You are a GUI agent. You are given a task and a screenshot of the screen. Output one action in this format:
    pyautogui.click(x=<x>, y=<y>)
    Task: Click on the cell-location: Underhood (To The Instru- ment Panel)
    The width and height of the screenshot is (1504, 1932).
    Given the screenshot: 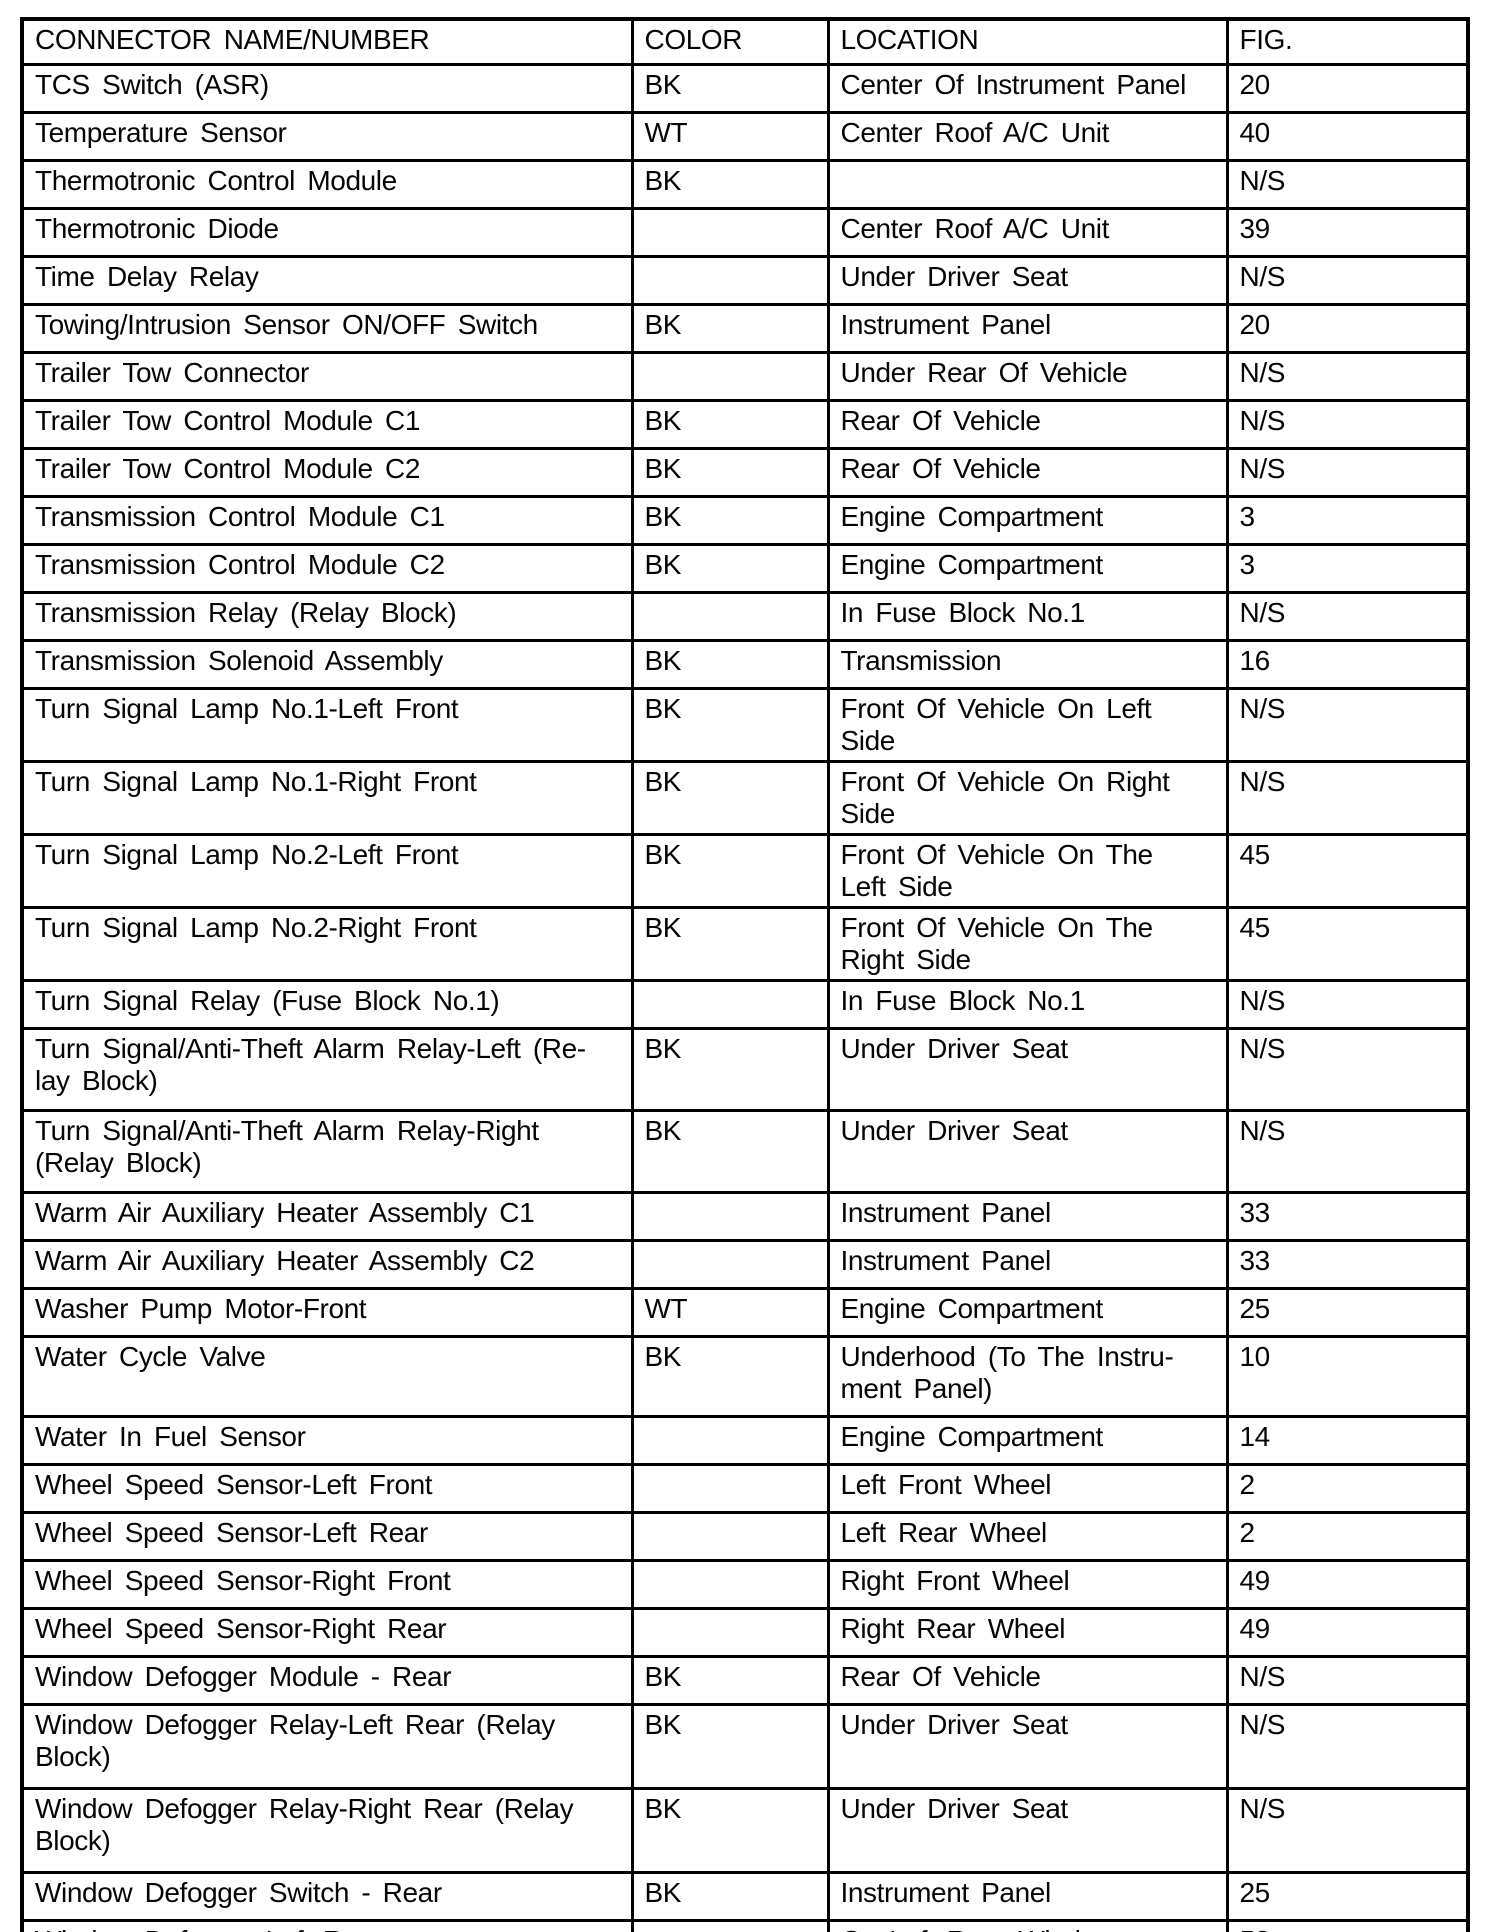 What is the action you would take?
    pyautogui.click(x=1027, y=1376)
    